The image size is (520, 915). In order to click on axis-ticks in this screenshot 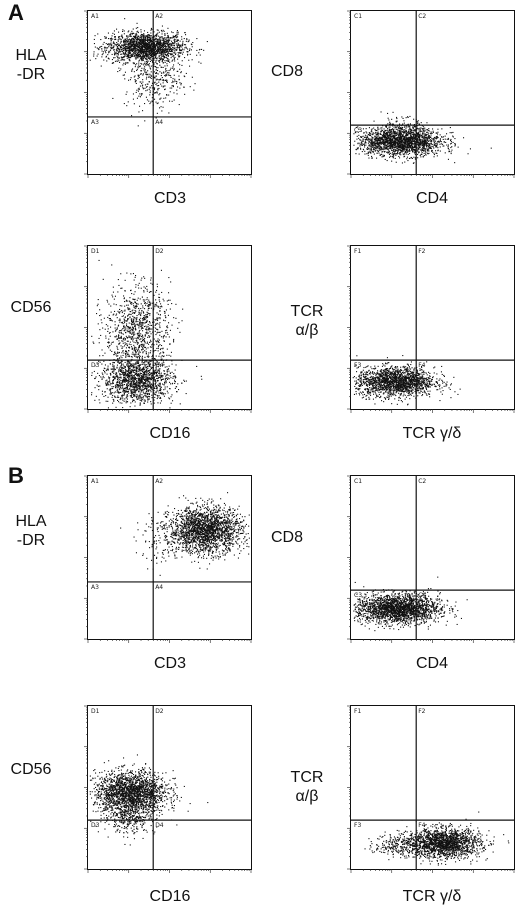, I will do `click(168, 94)`.